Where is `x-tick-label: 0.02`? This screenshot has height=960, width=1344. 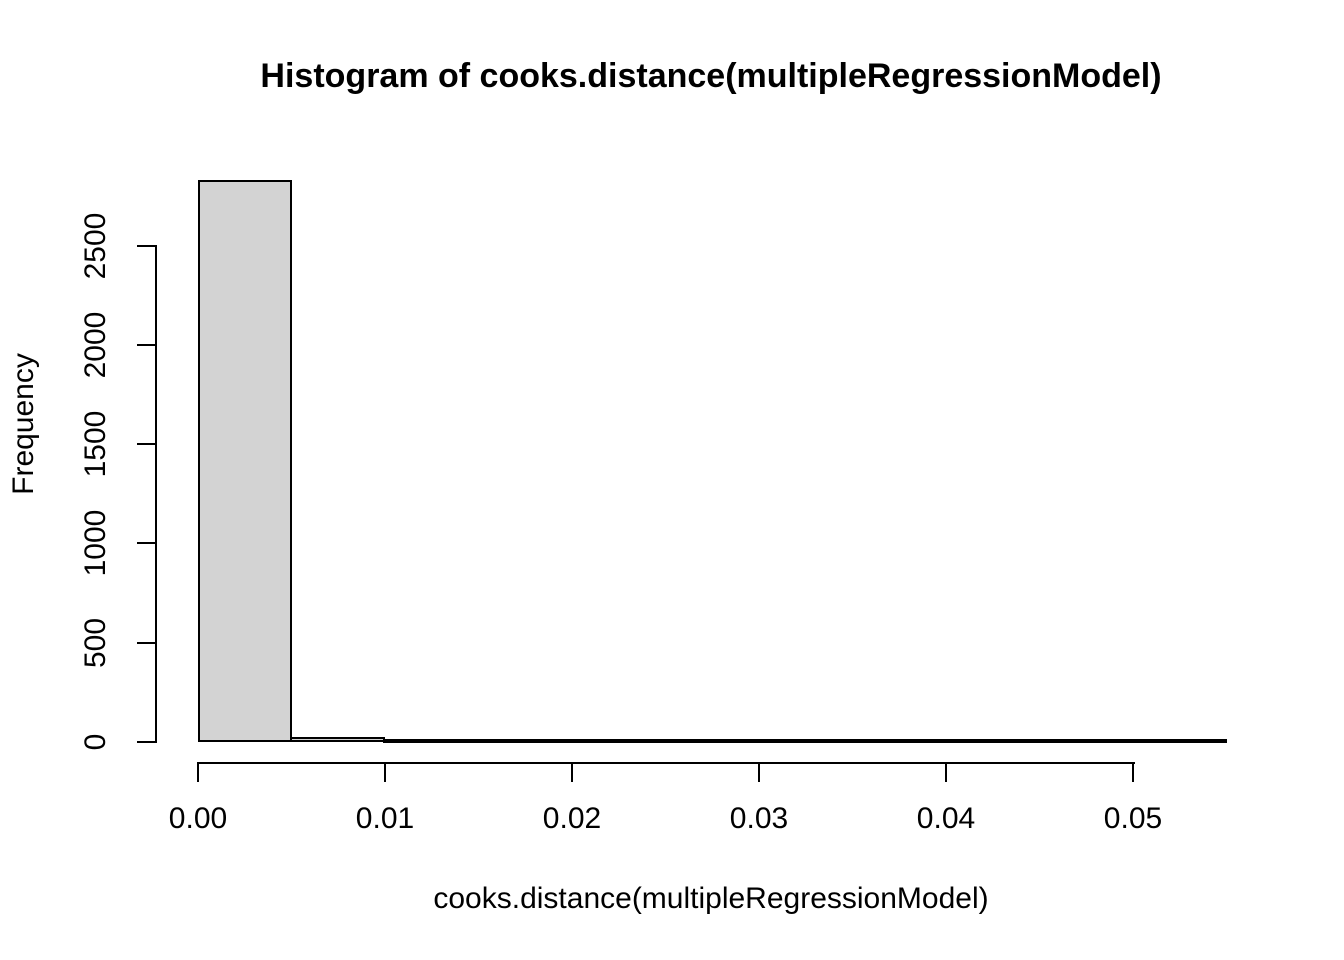
x-tick-label: 0.02 is located at coordinates (572, 818).